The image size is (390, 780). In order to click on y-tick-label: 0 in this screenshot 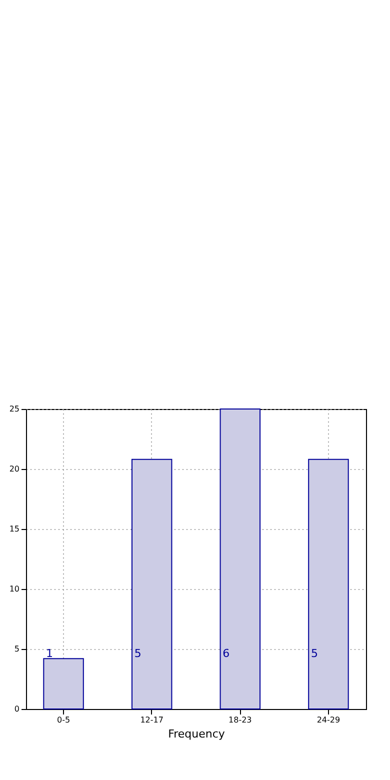, I will do `click(17, 709)`.